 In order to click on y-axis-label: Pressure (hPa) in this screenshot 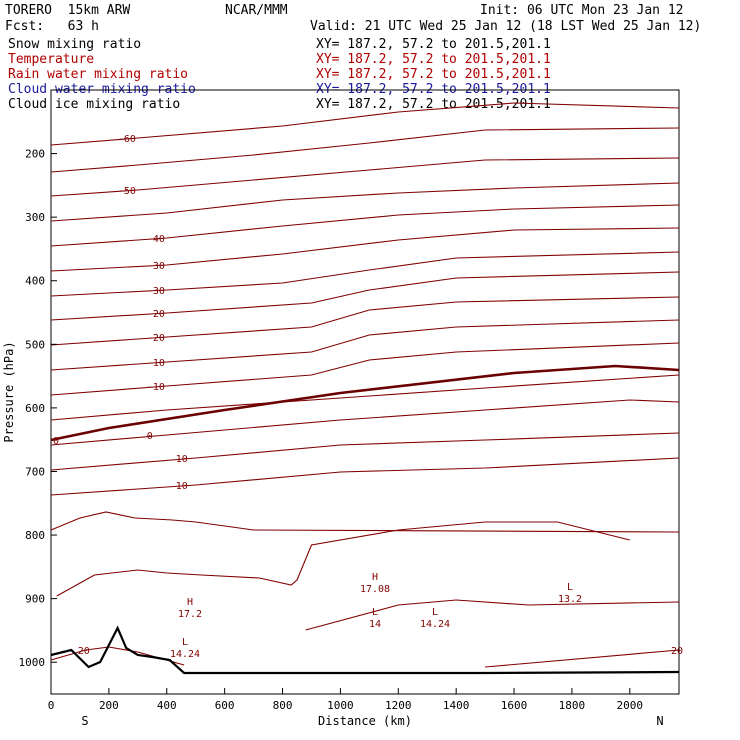, I will do `click(9, 391)`.